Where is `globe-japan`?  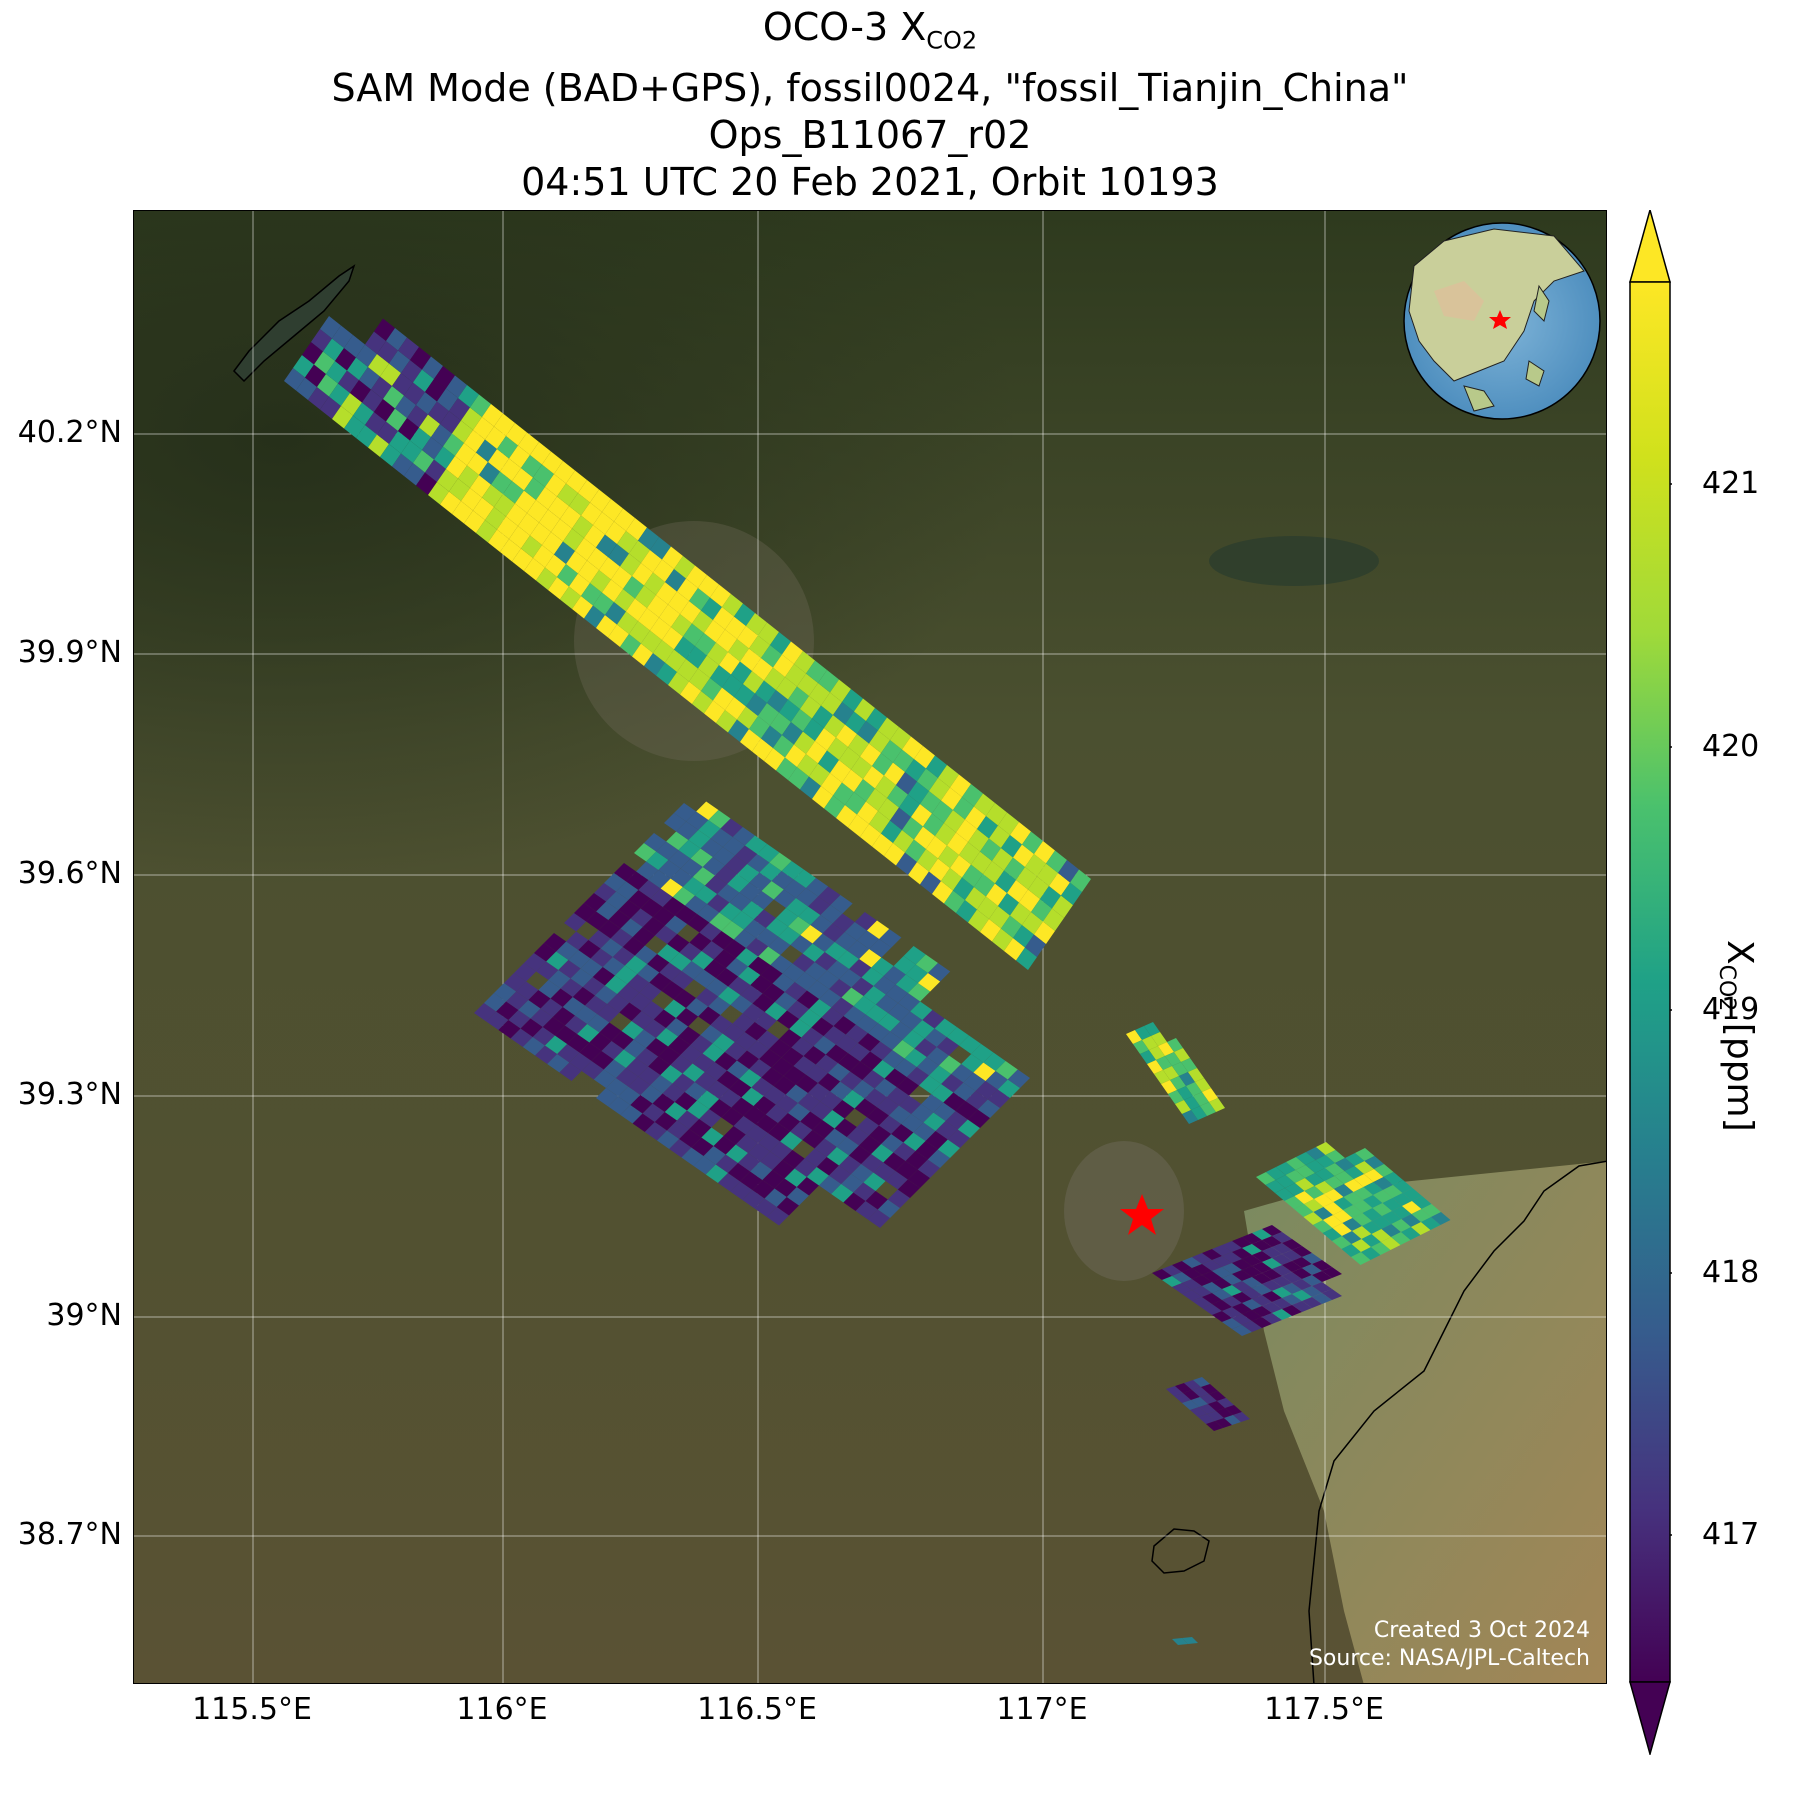 globe-japan is located at coordinates (1541, 303).